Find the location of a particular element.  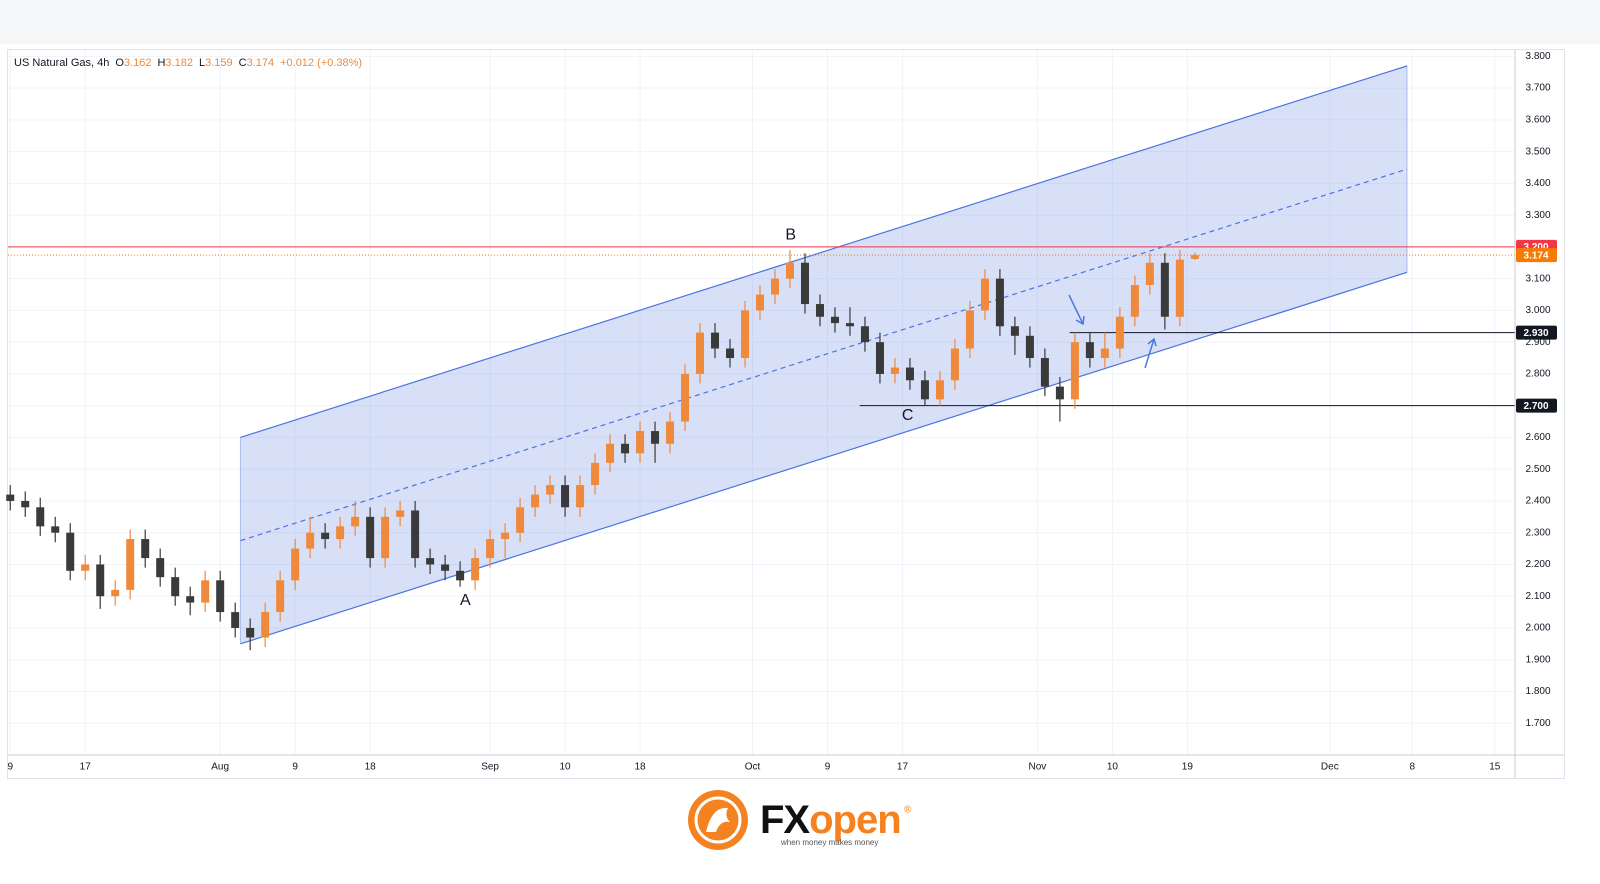

y-tick-label: 1.900 is located at coordinates (1537, 659).